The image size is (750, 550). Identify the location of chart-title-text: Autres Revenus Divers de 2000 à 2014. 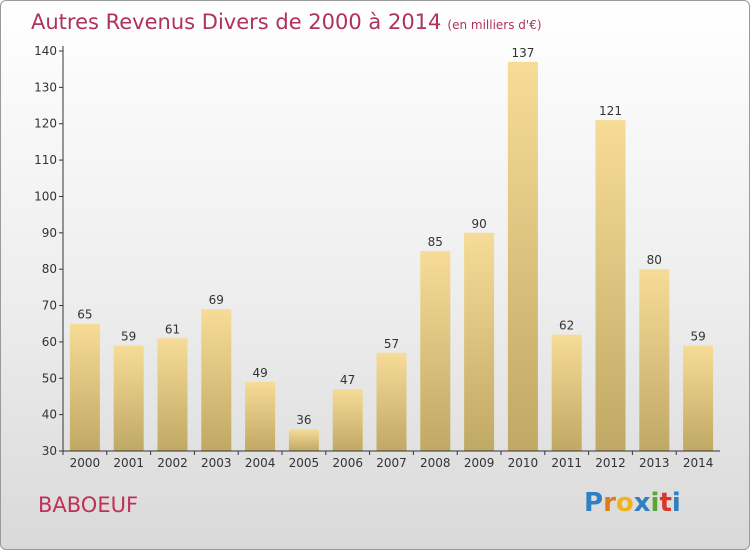
(236, 22).